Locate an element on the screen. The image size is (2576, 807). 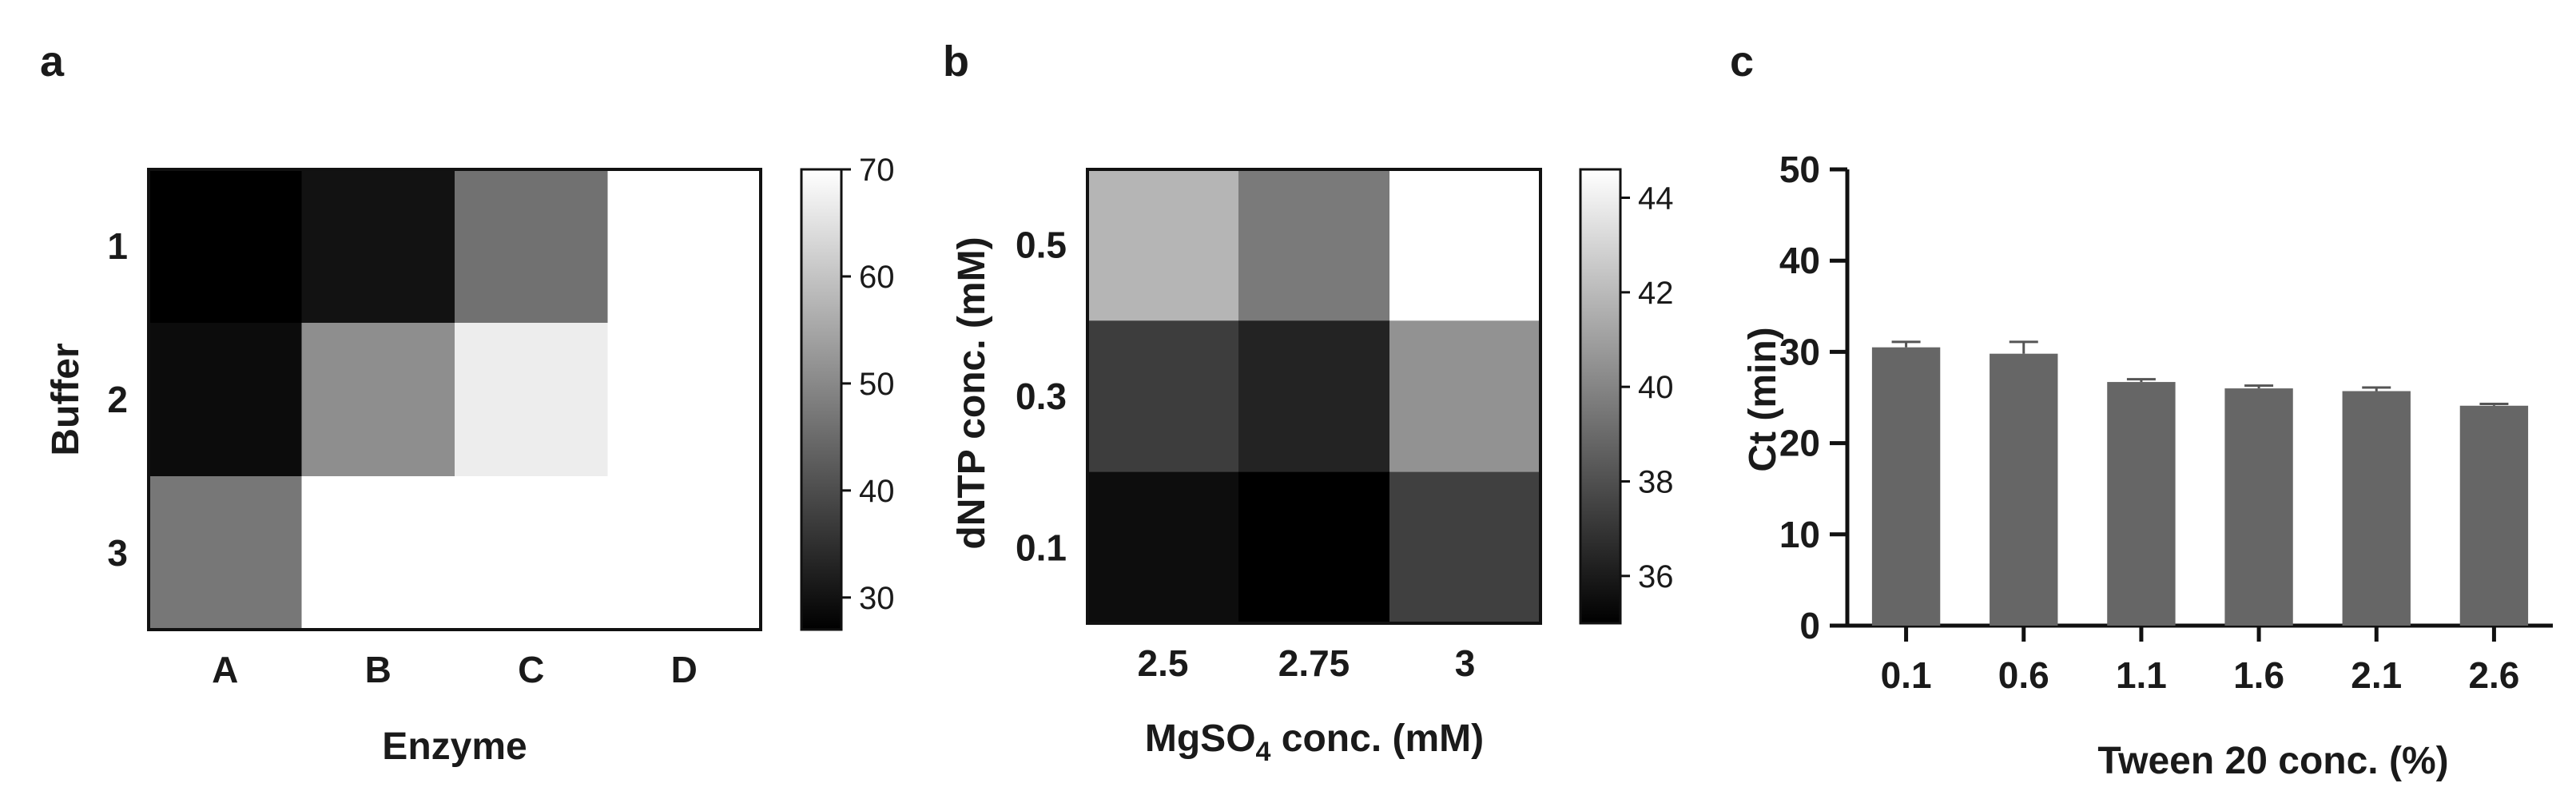
bar-chart-c-x-tick-label: 0.1 is located at coordinates (1906, 675).